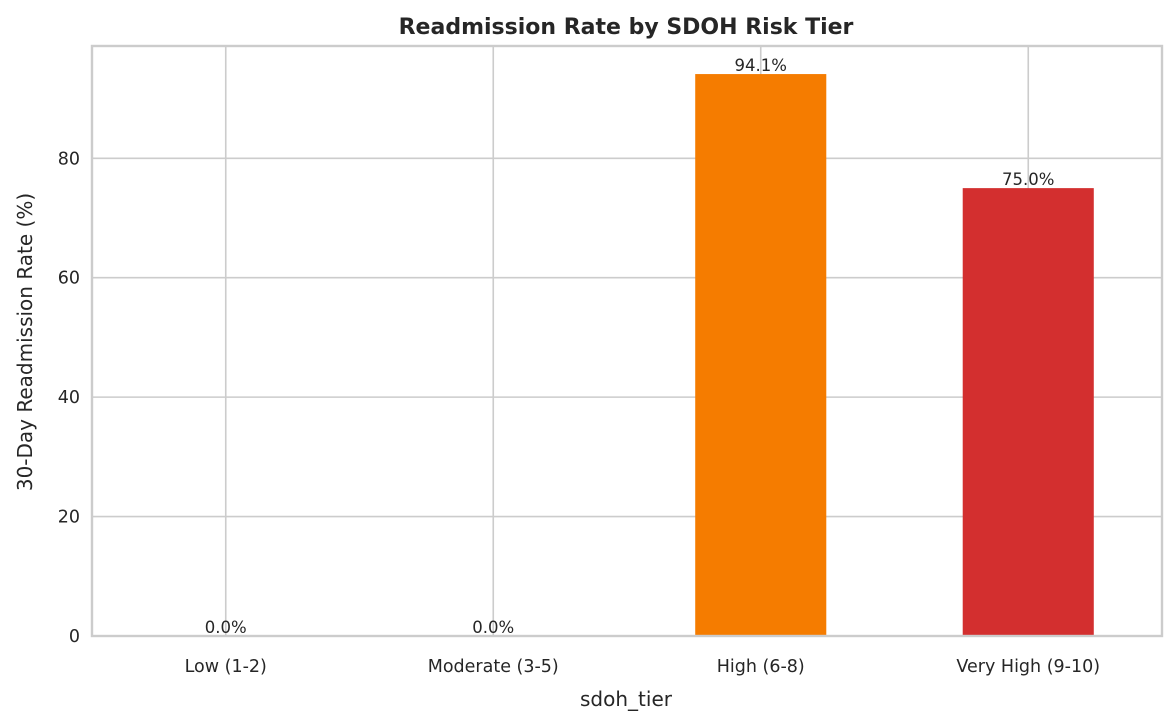 Image resolution: width=1176 pixels, height=723 pixels. I want to click on bar-value-label: 75.0%, so click(1028, 179).